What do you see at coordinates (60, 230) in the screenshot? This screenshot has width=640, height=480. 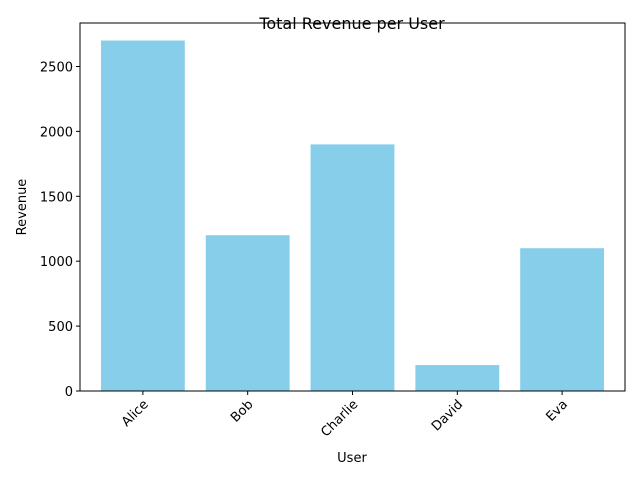 I see `y-axis: 0 500 1000 1500 2000 2500` at bounding box center [60, 230].